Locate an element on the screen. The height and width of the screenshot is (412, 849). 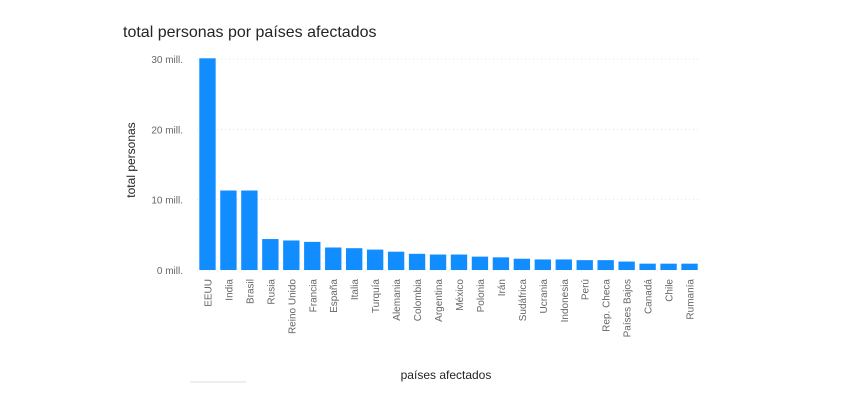
bar-chile is located at coordinates (668, 266).